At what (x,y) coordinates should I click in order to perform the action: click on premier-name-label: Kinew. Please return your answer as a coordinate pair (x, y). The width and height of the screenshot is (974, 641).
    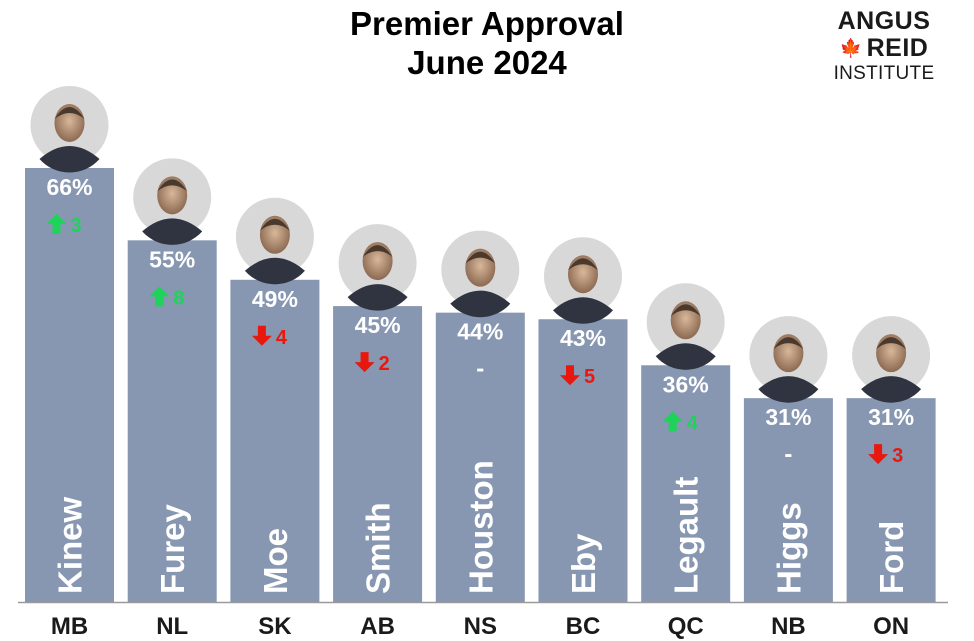
    Looking at the image, I should click on (70, 545).